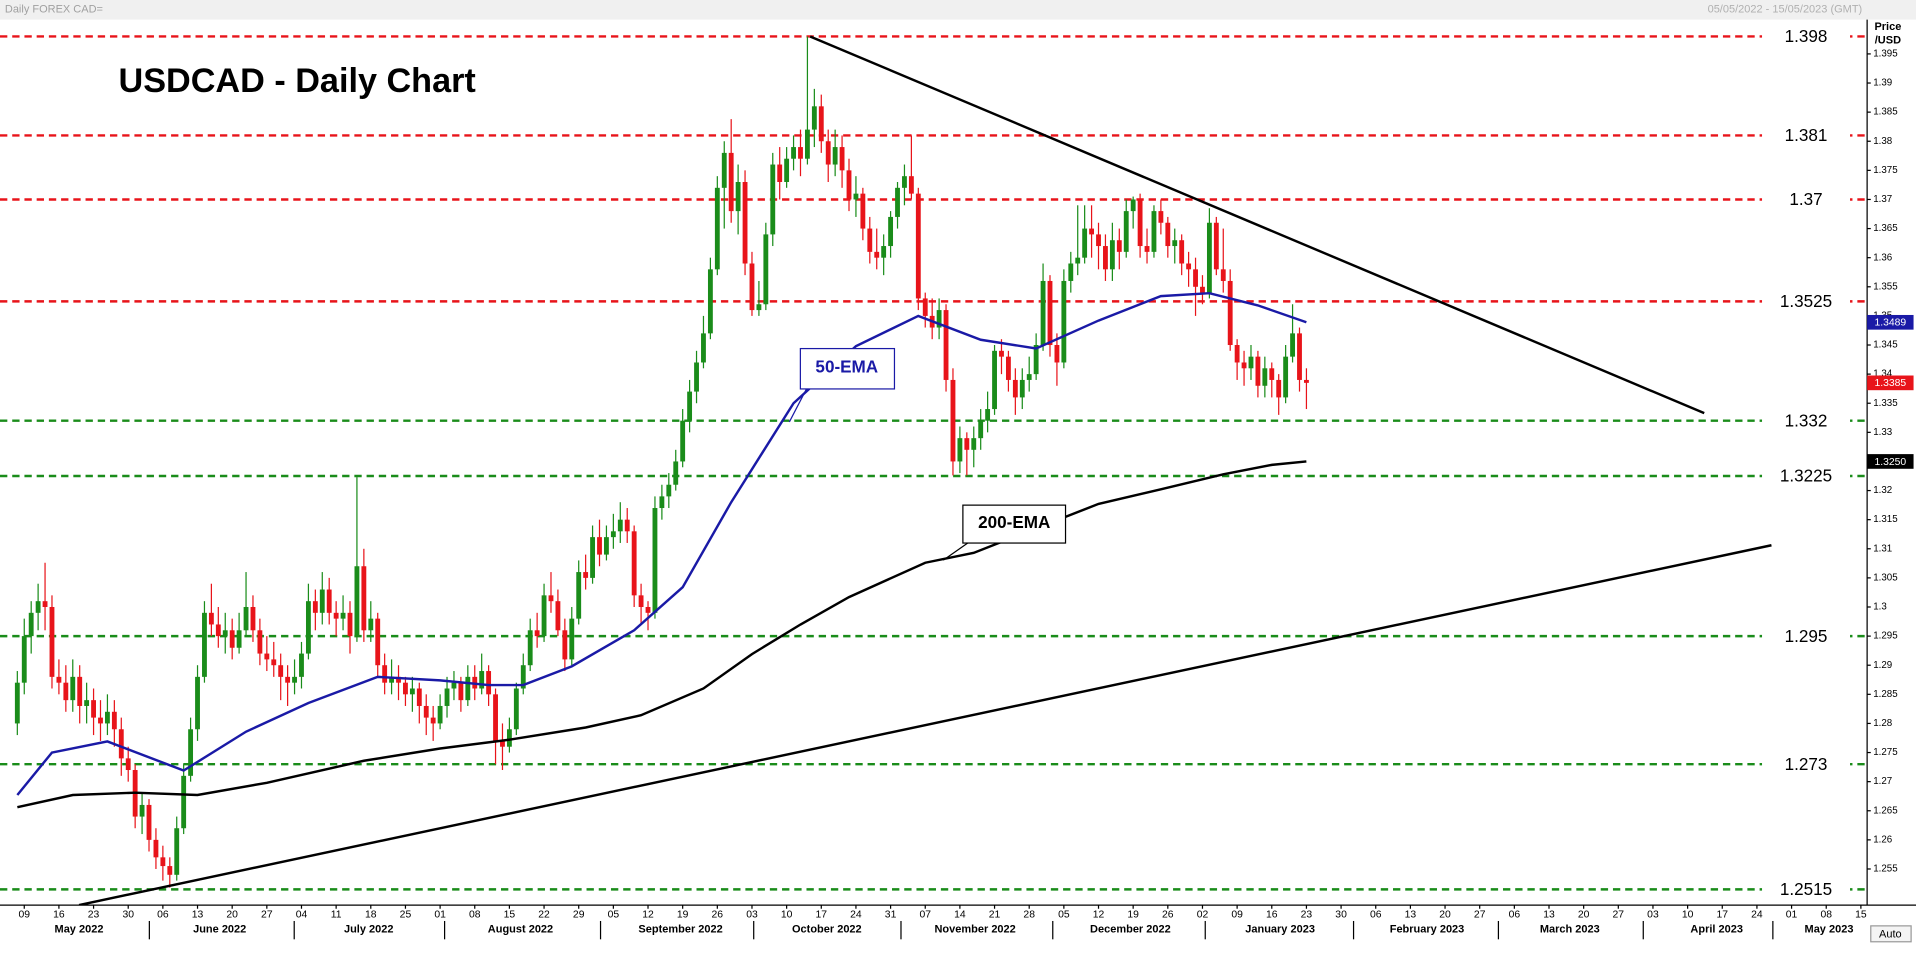  I want to click on ema-tag-bg, so click(1890, 461).